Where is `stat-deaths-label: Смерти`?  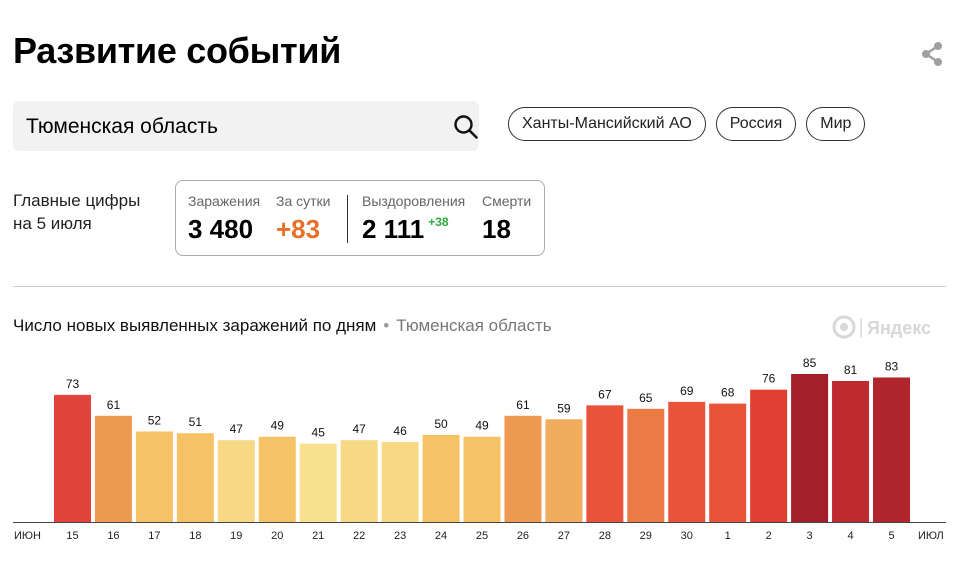 stat-deaths-label: Смерти is located at coordinates (507, 201).